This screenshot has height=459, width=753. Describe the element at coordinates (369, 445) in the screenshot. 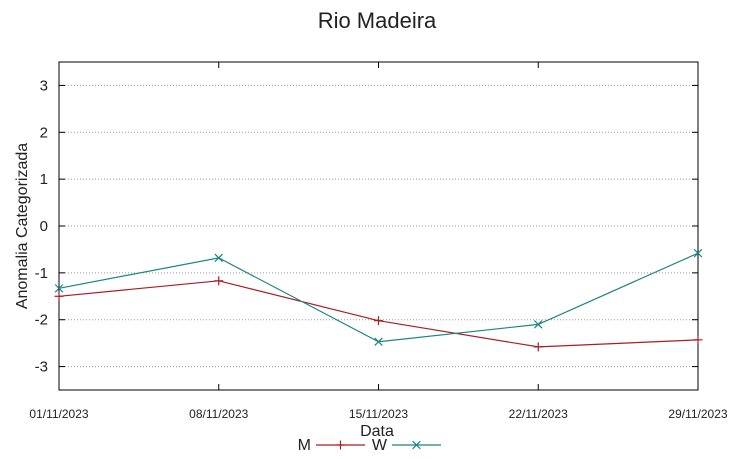

I see `legend: M W` at that location.